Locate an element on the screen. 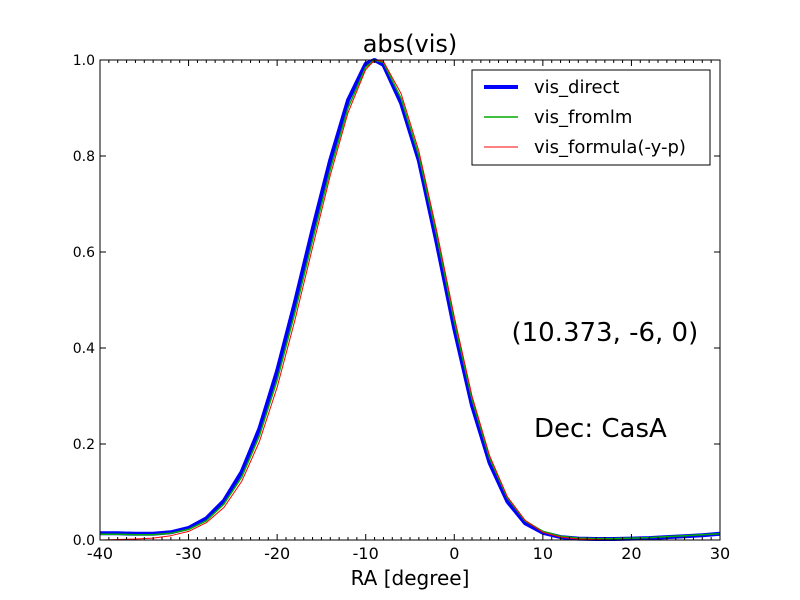 The height and width of the screenshot is (600, 800). declination-annotation: Dec: CasA is located at coordinates (600, 429).